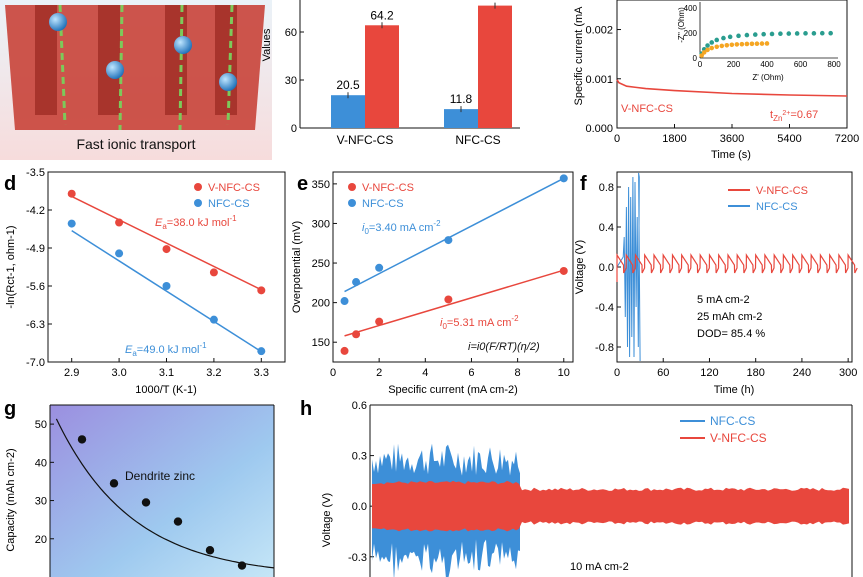 This screenshot has height=577, width=863. I want to click on e-plot-frame, so click(453, 267).